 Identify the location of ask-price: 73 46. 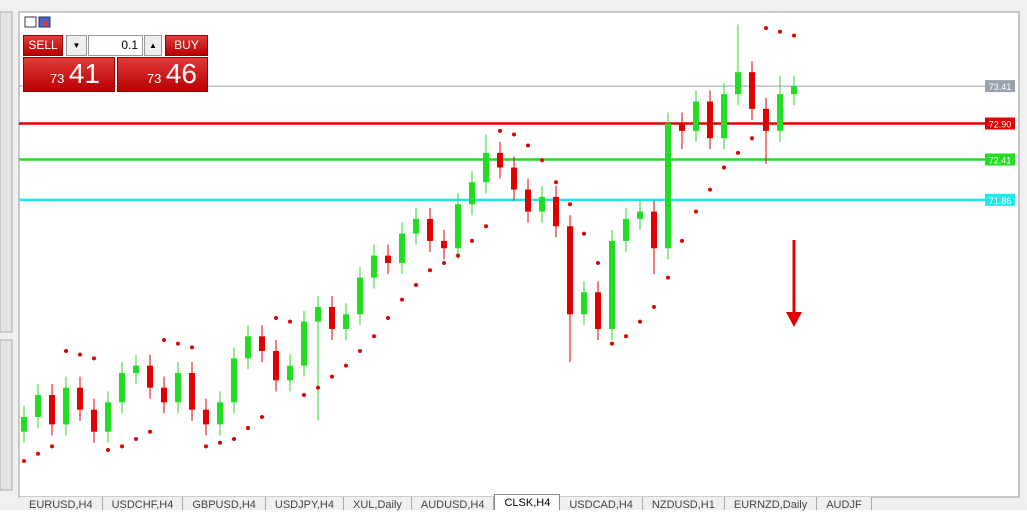
(162, 74).